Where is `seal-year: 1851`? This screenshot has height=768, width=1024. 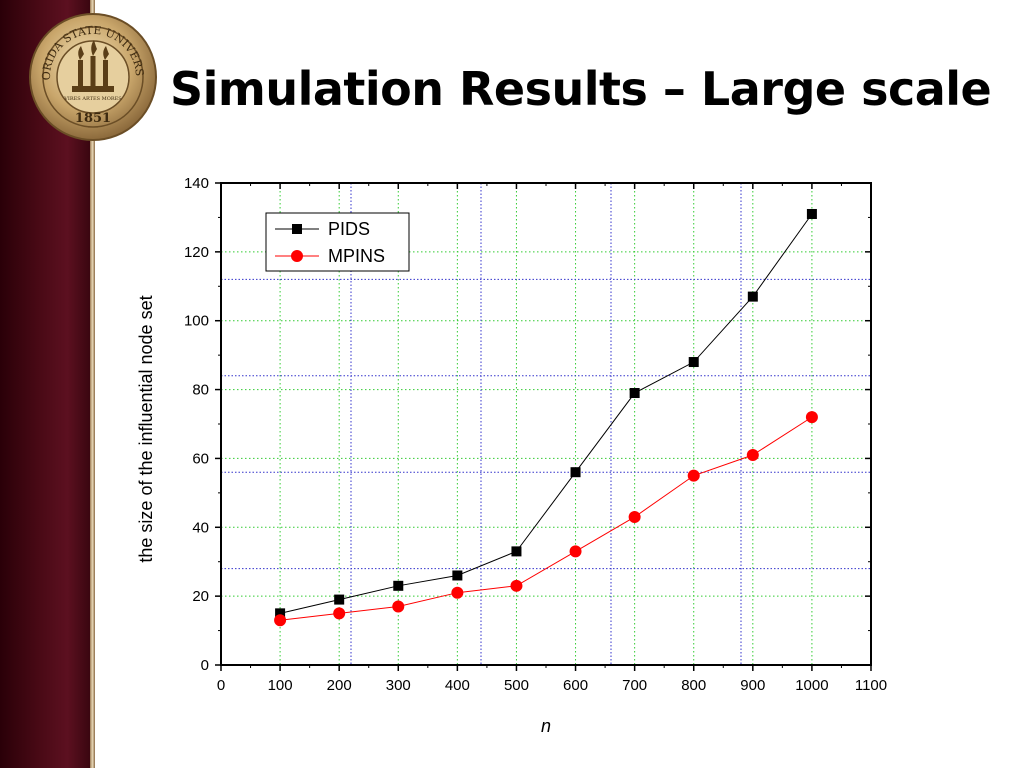 seal-year: 1851 is located at coordinates (93, 118).